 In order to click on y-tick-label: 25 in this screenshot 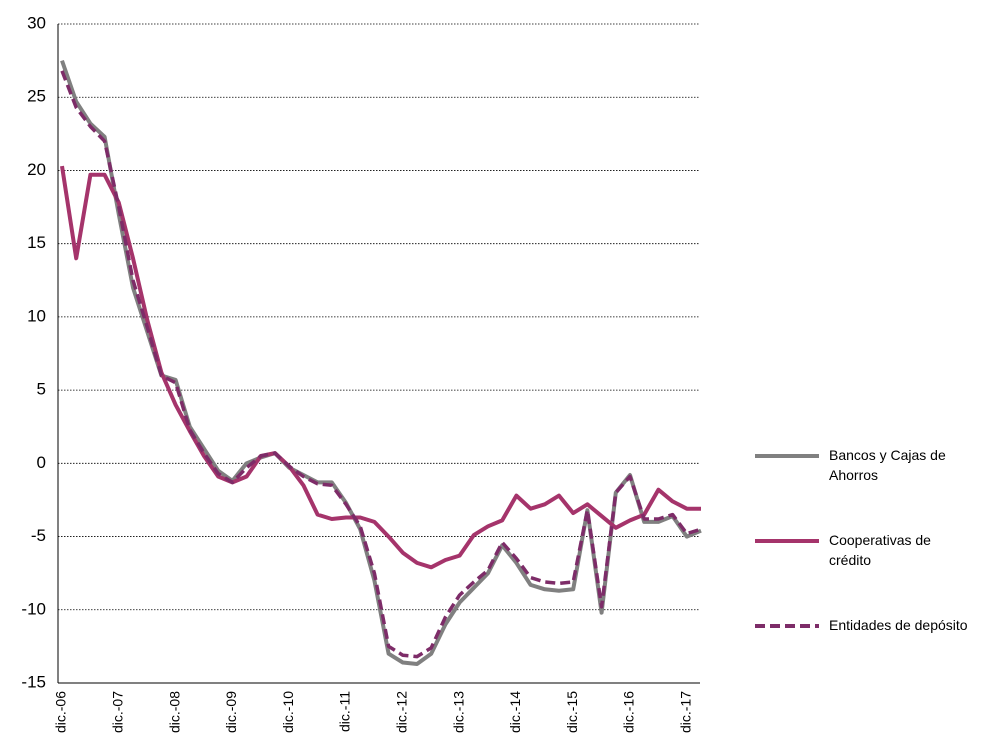, I will do `click(36, 96)`.